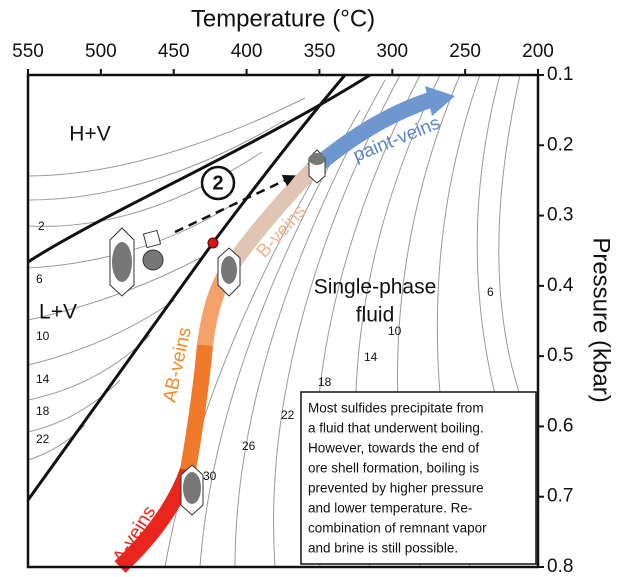 The height and width of the screenshot is (577, 618). Describe the element at coordinates (210, 476) in the screenshot. I see `contour-label: 30` at that location.